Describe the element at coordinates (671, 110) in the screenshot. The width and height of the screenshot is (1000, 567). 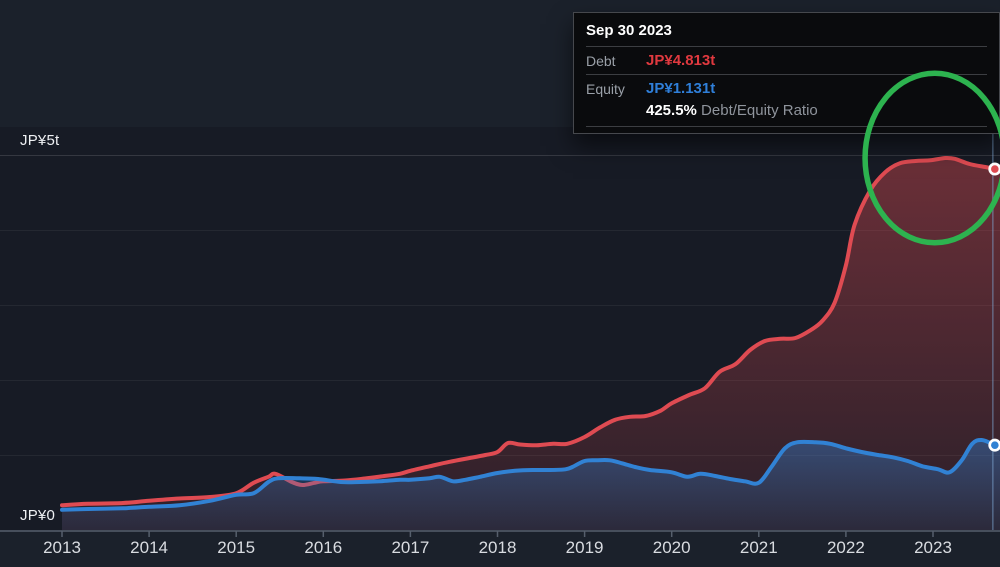
I see `tooltip-ratio-value: 425.5%` at that location.